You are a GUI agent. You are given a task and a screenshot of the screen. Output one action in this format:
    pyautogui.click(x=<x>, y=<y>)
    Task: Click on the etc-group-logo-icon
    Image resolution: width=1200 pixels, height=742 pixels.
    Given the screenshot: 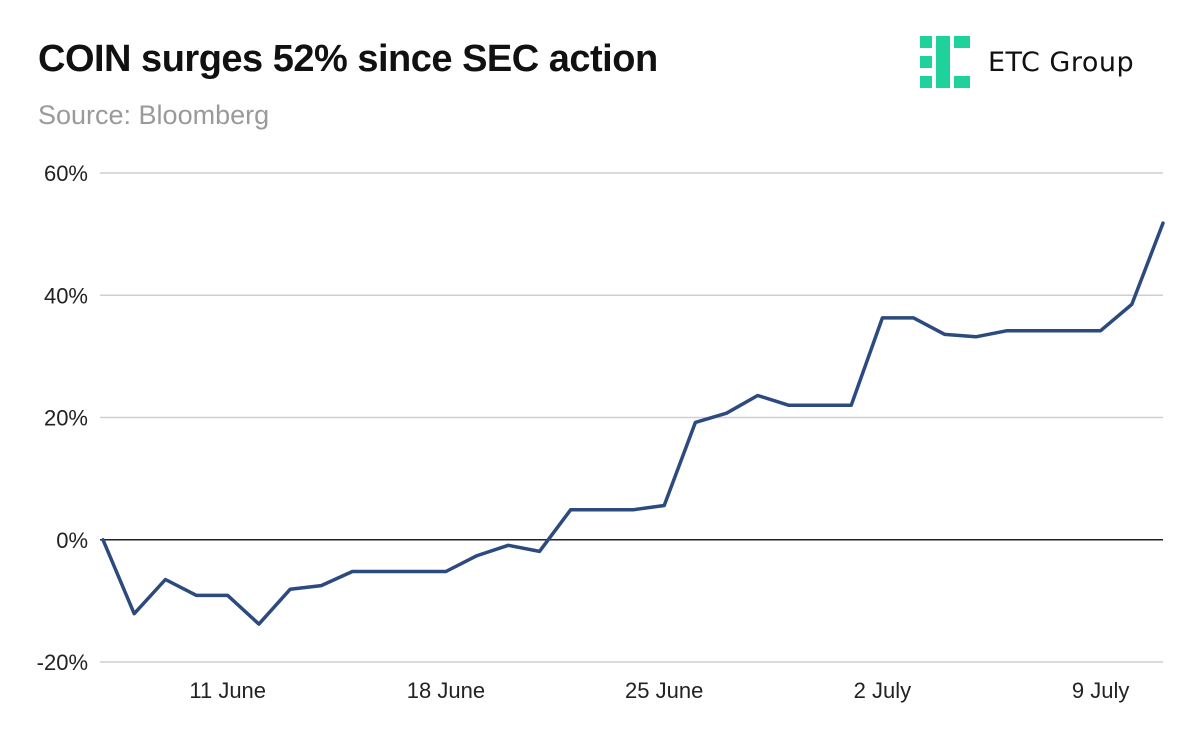 What is the action you would take?
    pyautogui.click(x=945, y=62)
    